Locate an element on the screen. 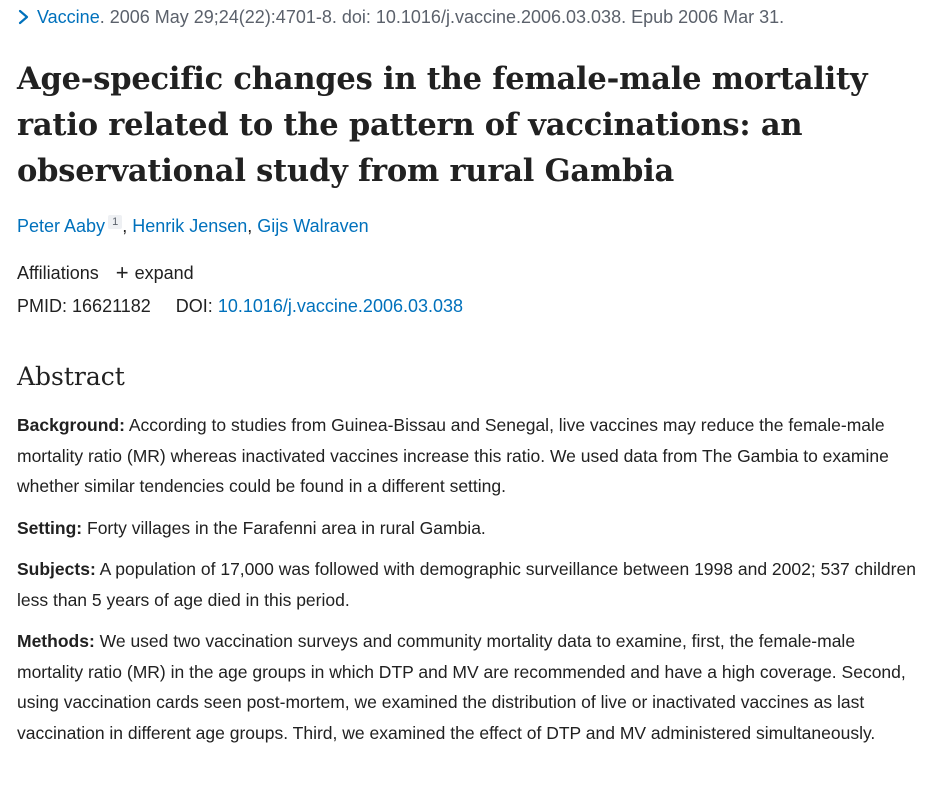  section-label: Subjects: is located at coordinates (56, 569).